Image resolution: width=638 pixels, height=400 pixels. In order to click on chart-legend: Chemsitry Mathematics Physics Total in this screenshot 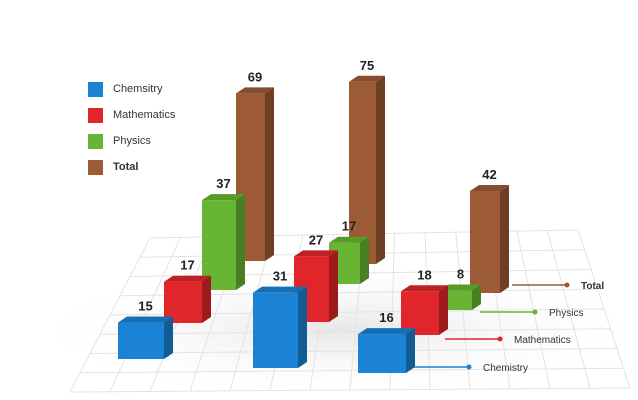, I will do `click(131, 128)`.